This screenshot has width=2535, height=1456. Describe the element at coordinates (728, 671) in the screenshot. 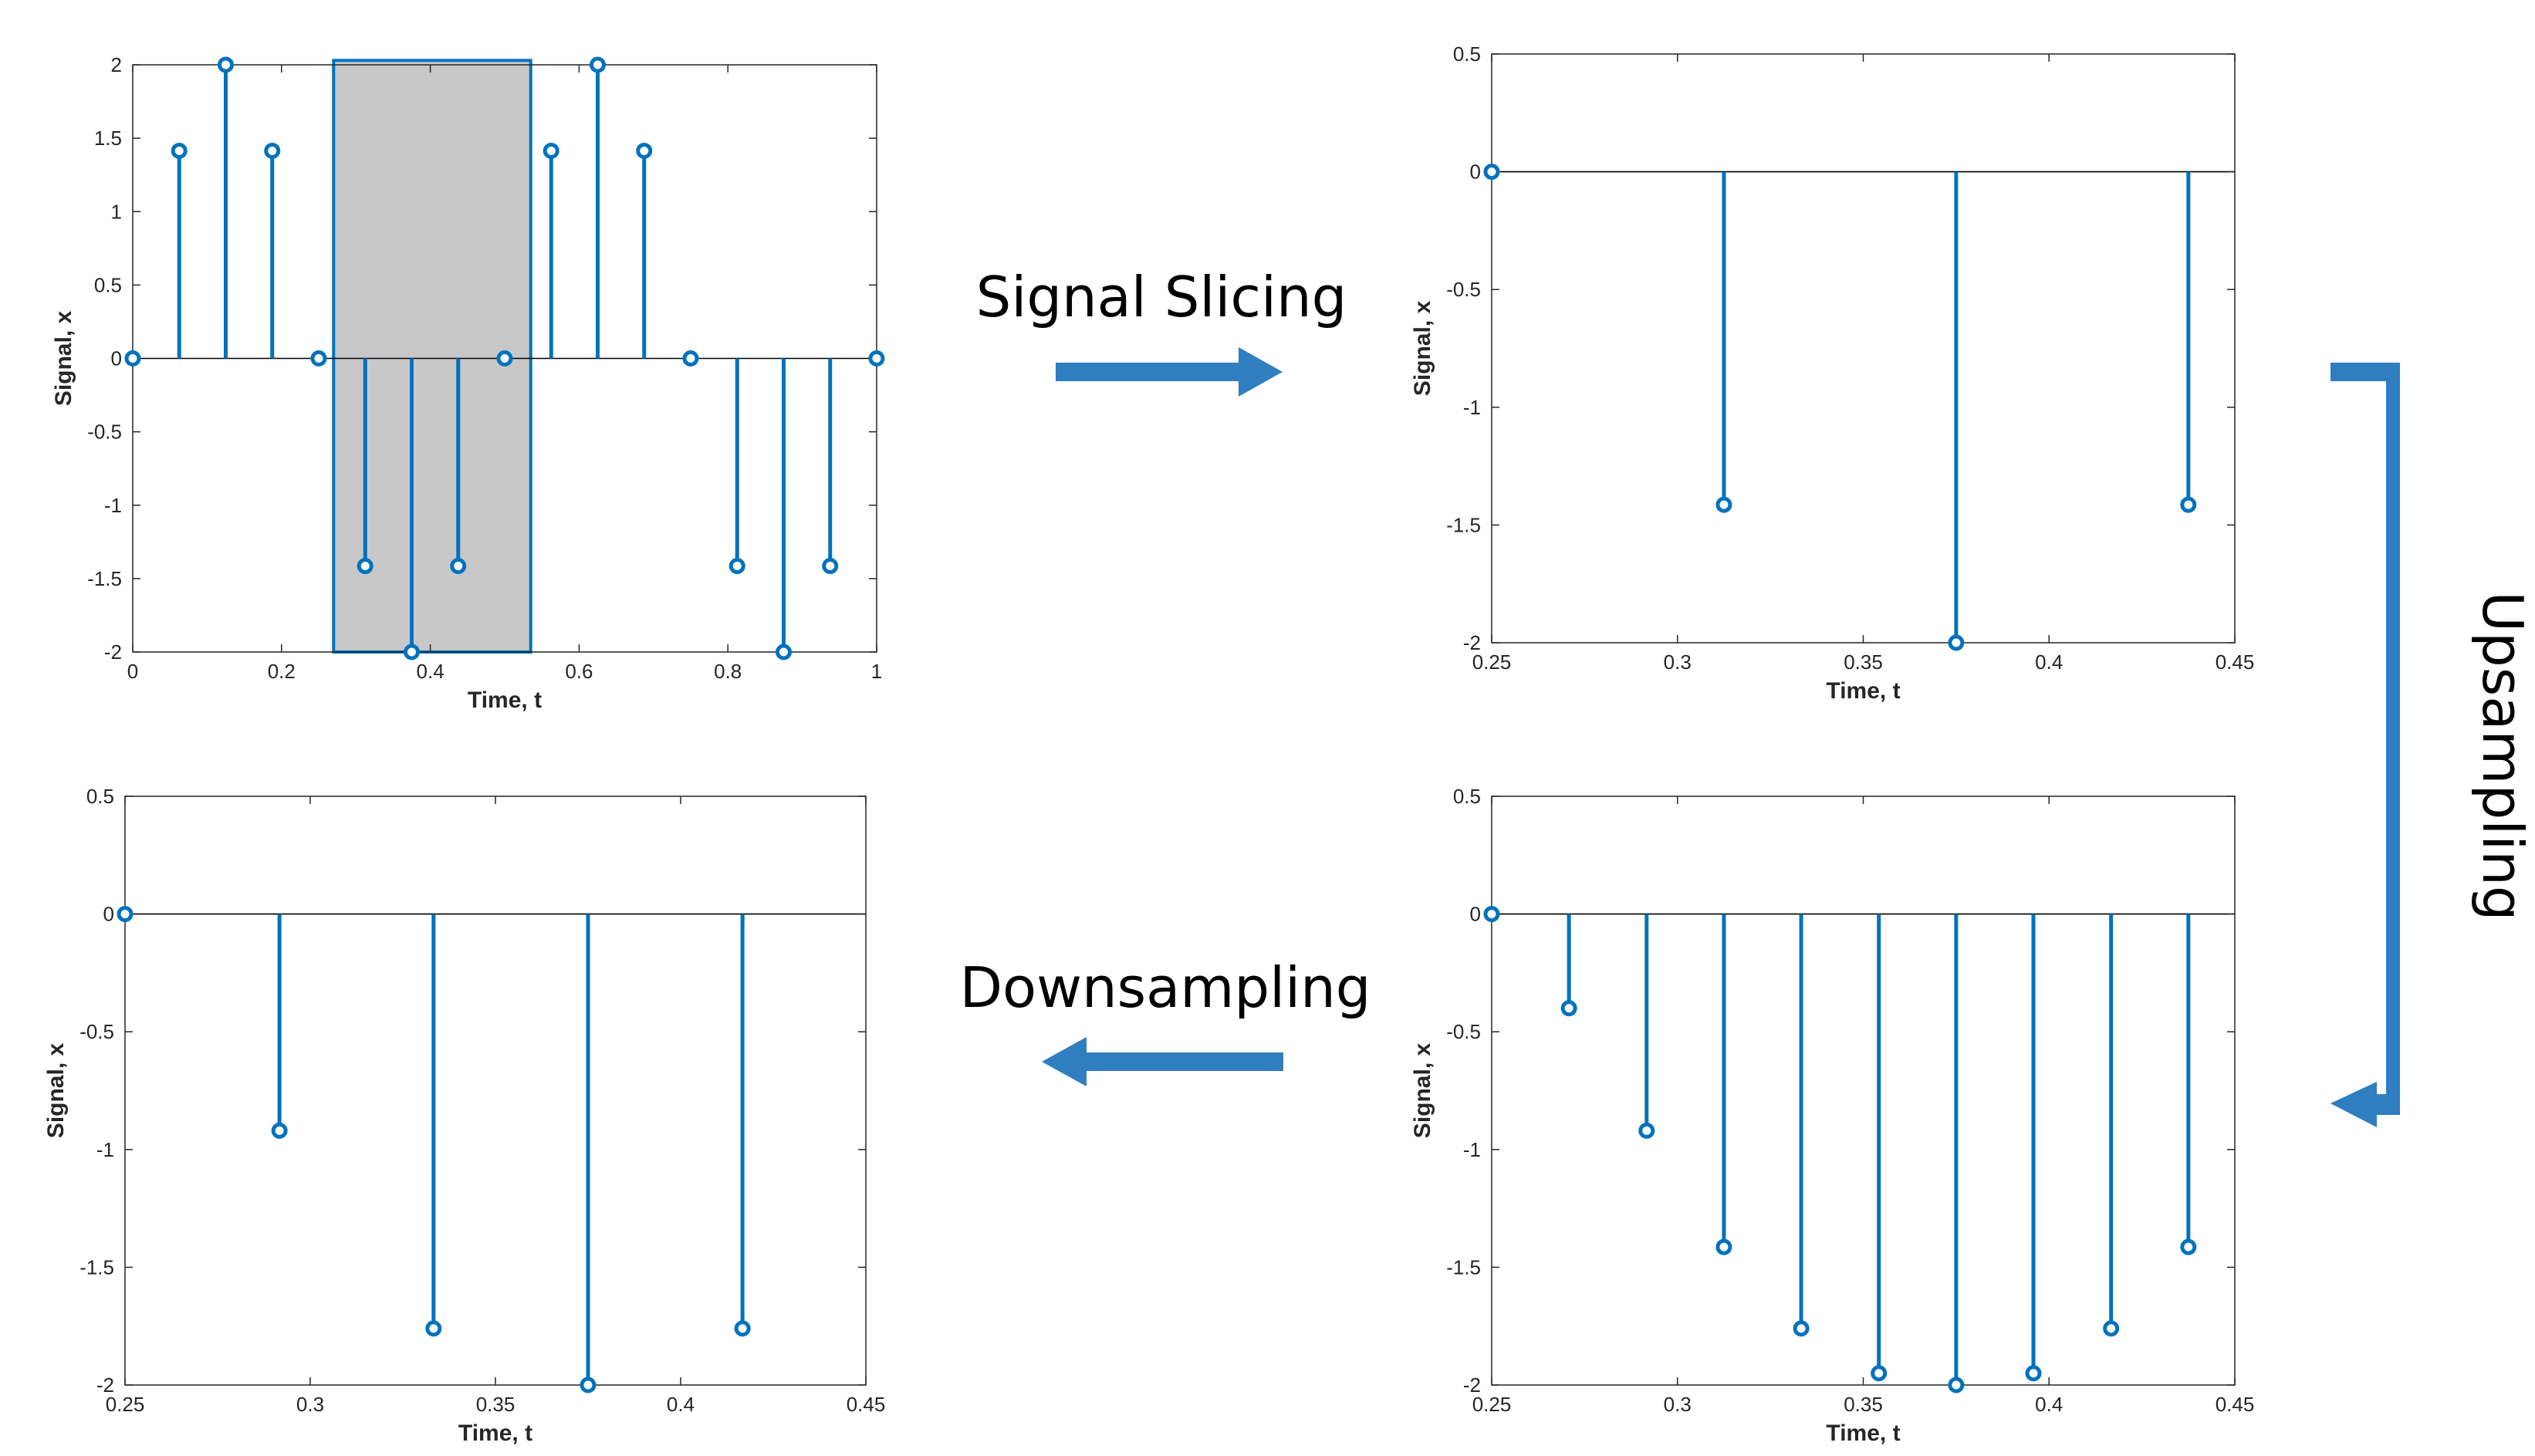

I see `x-tick-label: 0.8` at that location.